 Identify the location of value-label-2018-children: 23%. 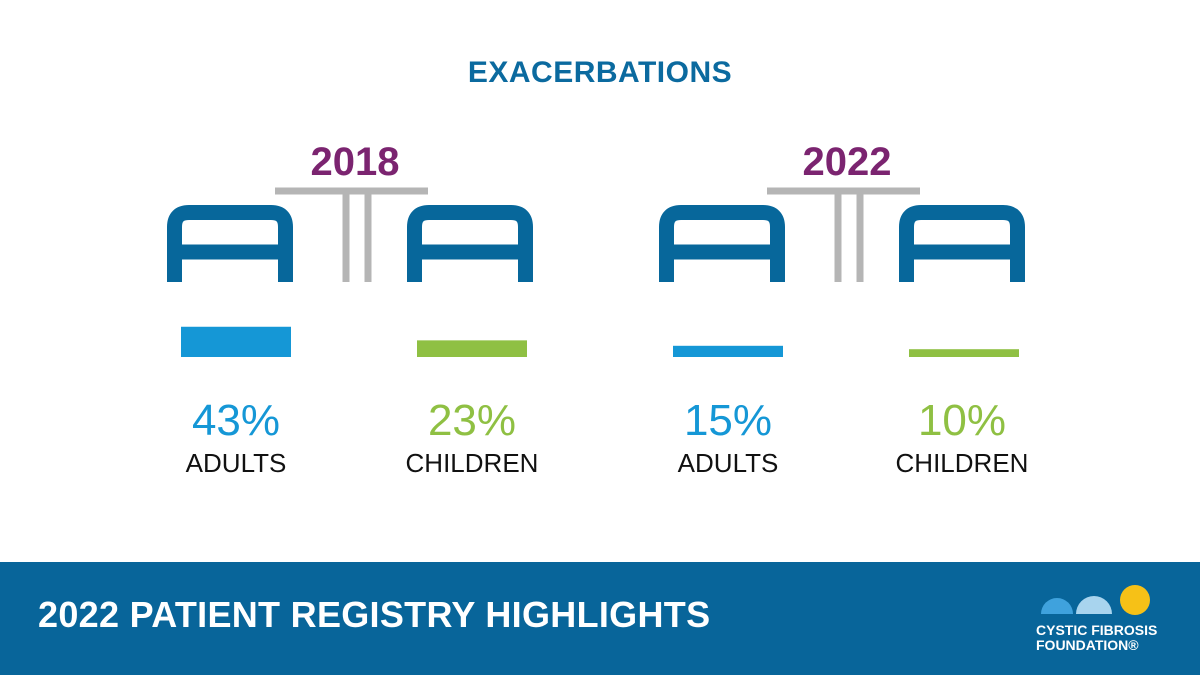
(472, 420).